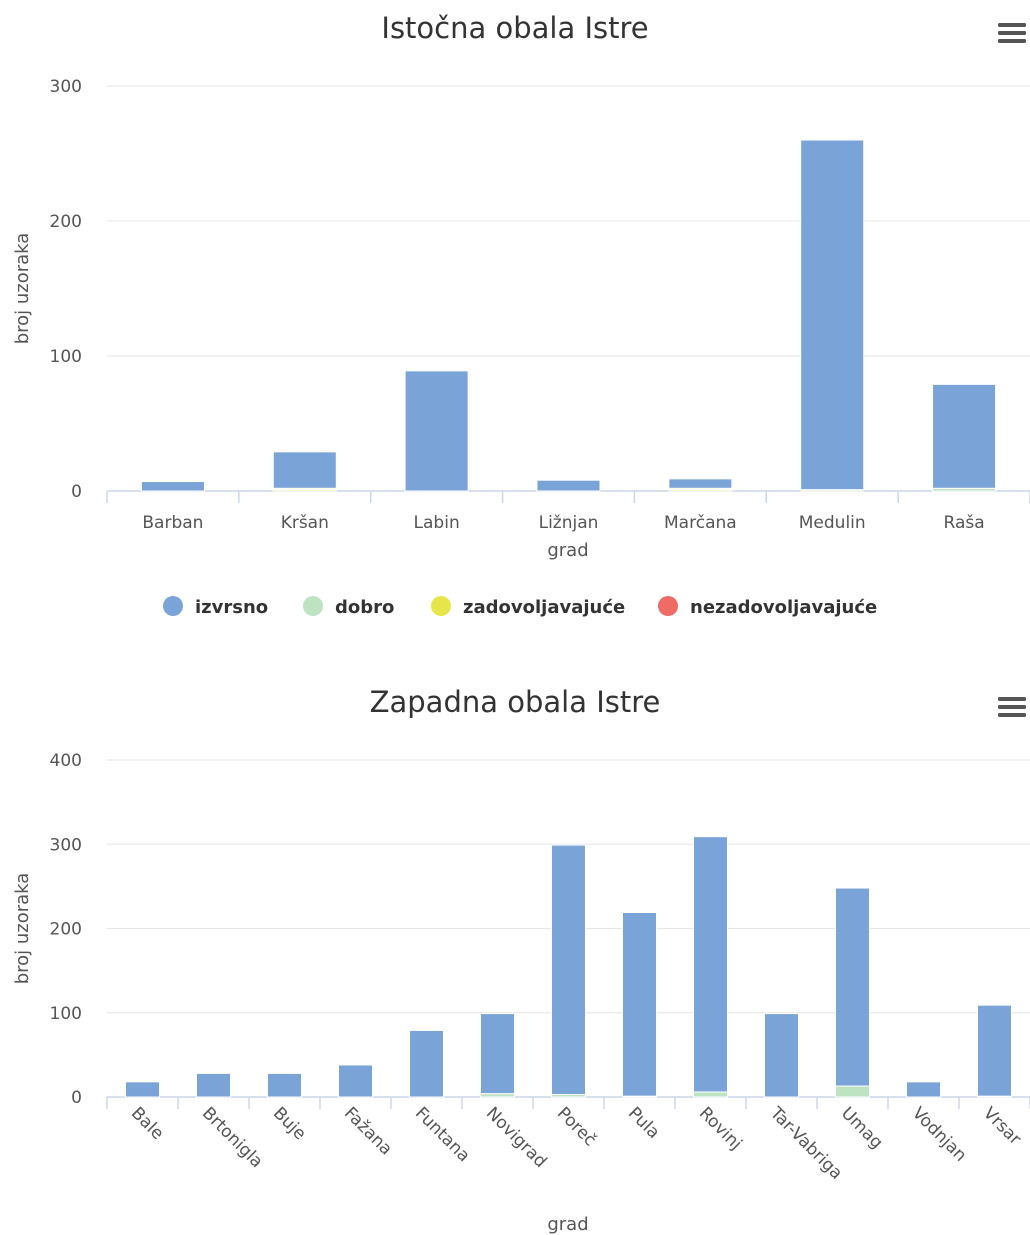  Describe the element at coordinates (66, 761) in the screenshot. I see `y-tick-label: 400` at that location.